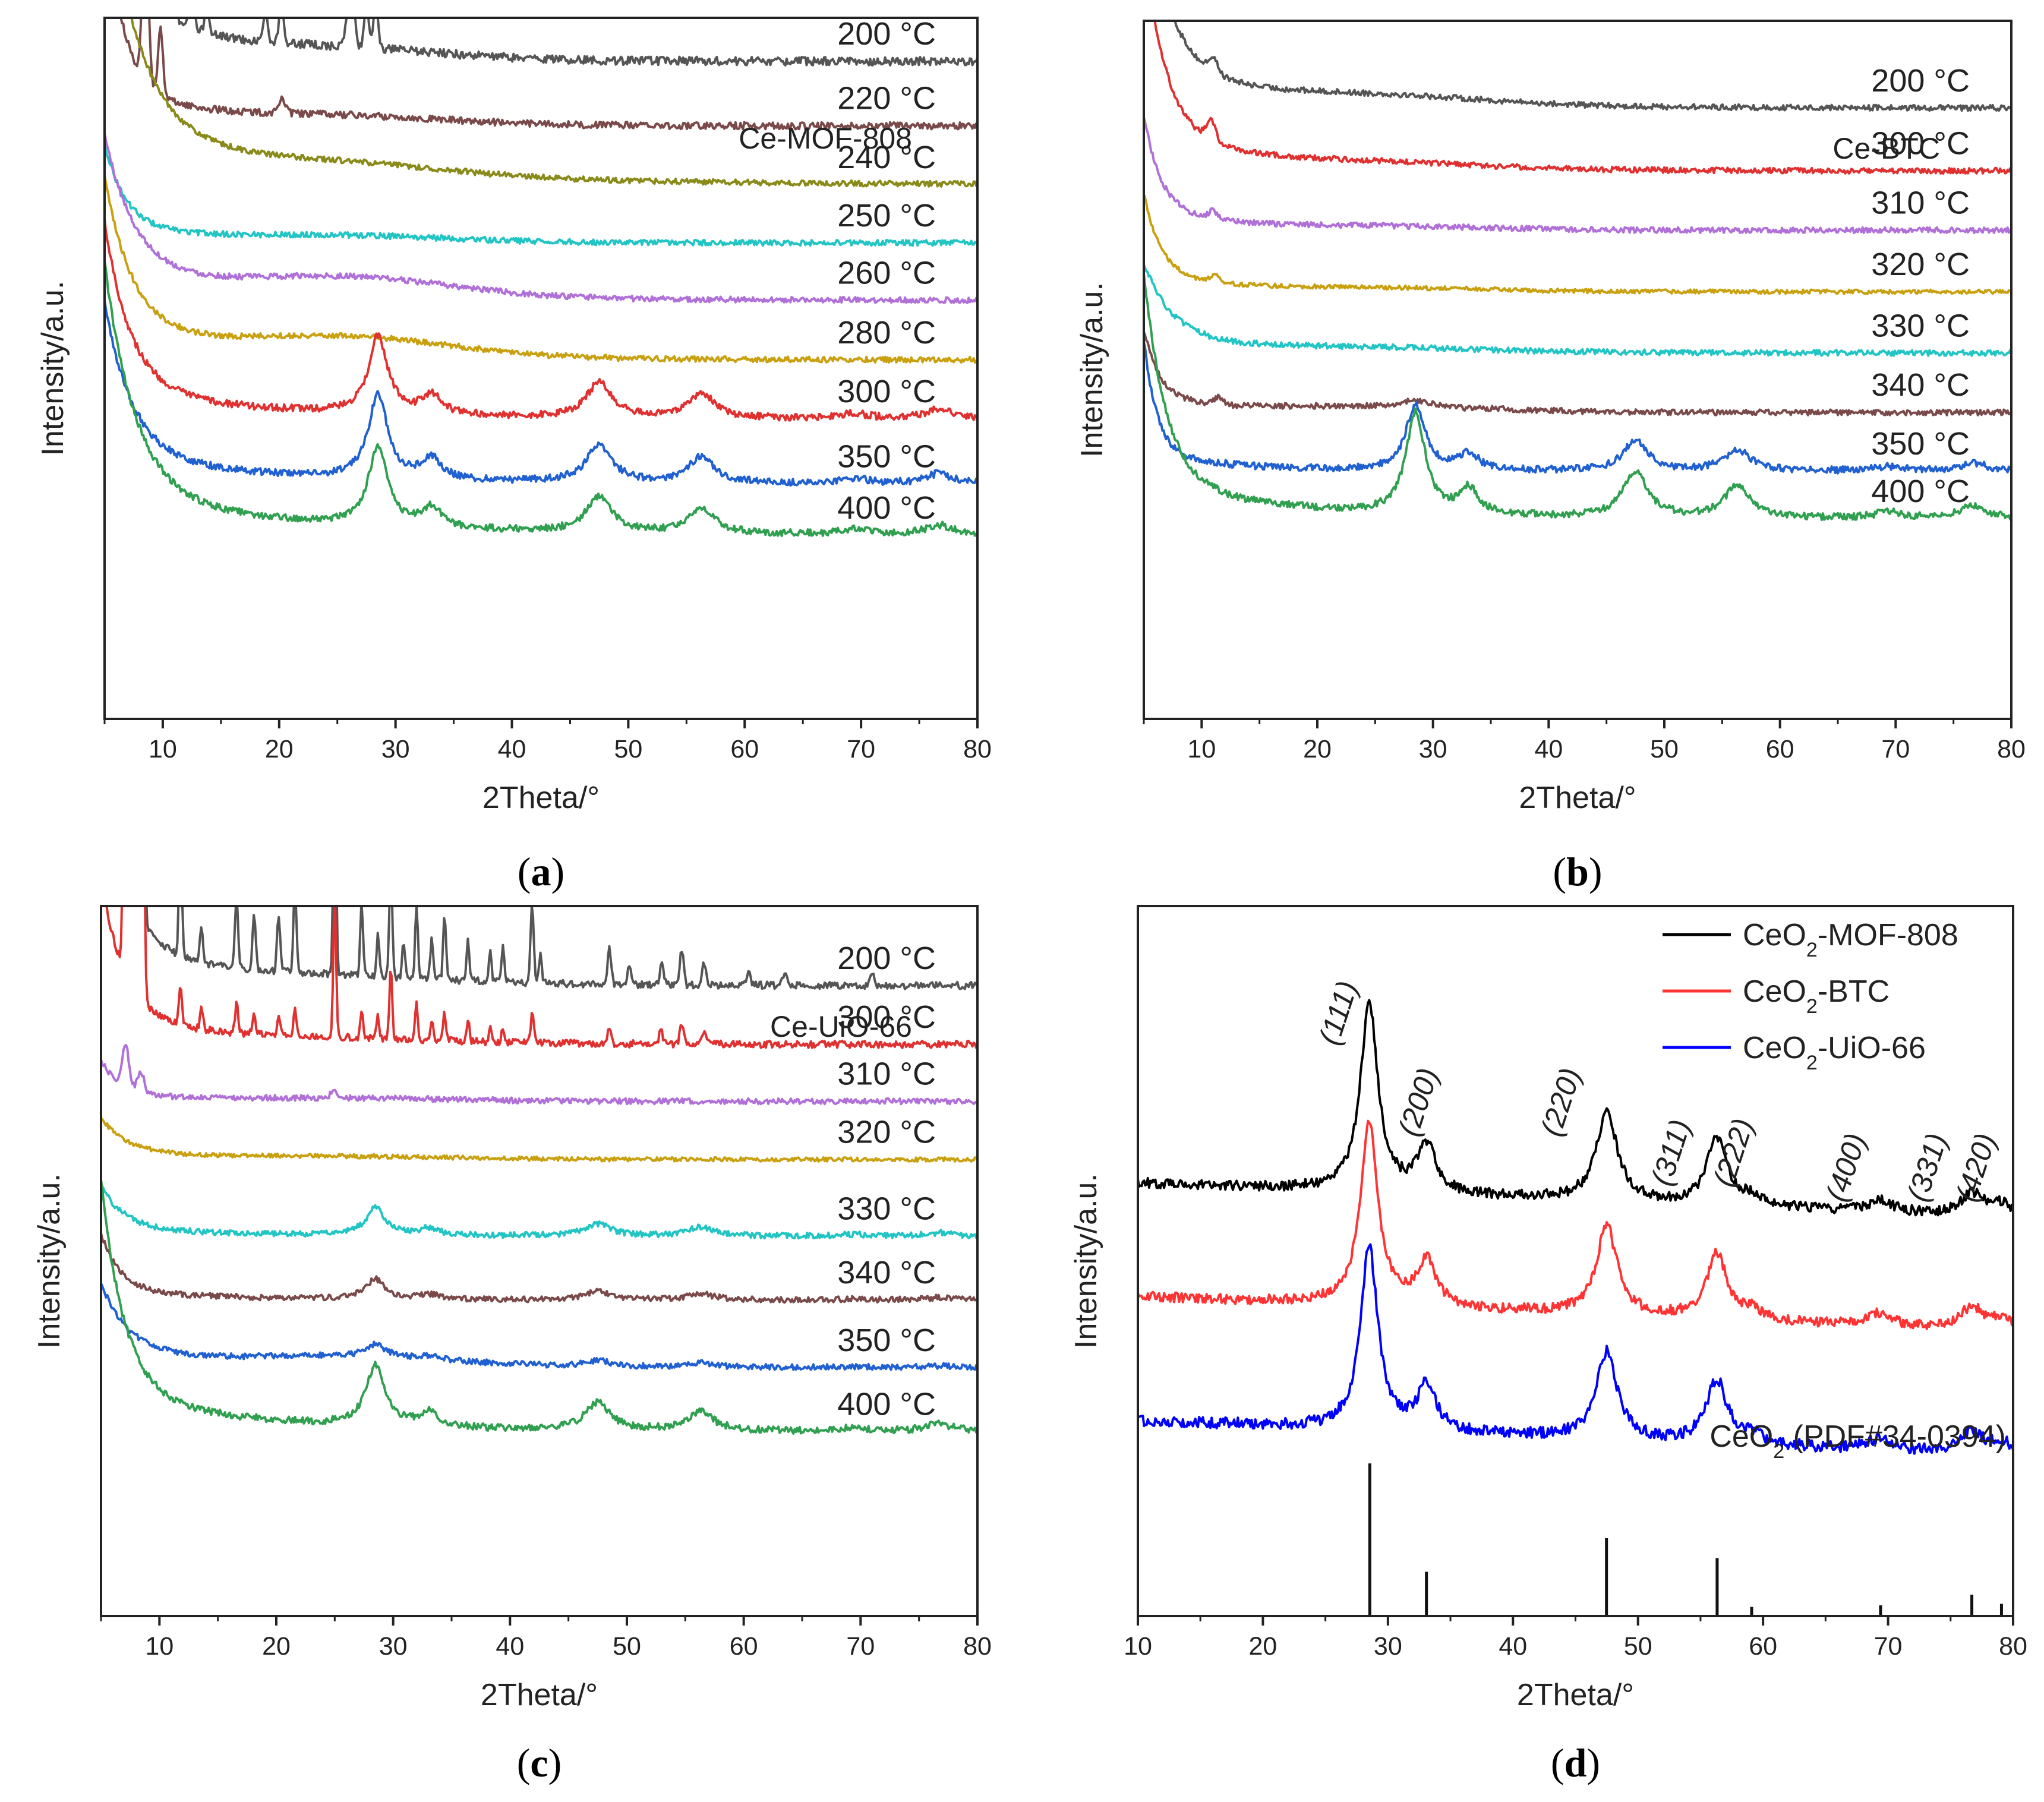 This screenshot has width=2044, height=1802. What do you see at coordinates (1834, 1052) in the screenshot?
I see `legend-label: CeO2-UiO-66` at bounding box center [1834, 1052].